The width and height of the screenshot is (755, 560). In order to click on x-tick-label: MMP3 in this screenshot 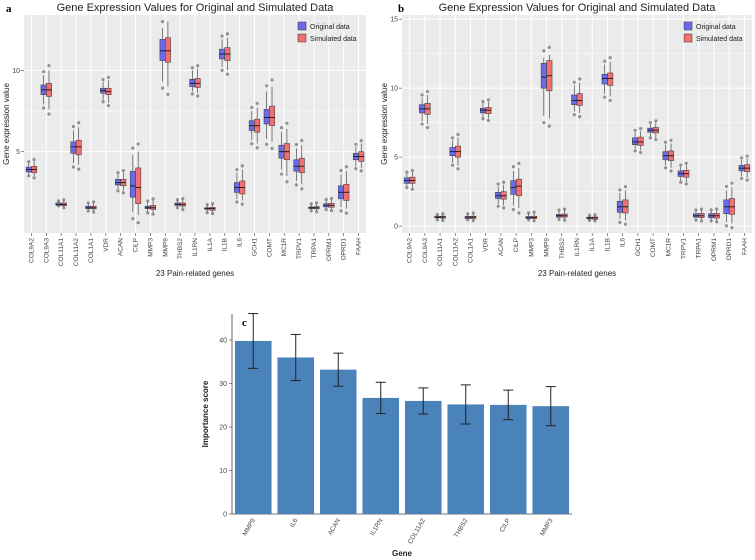, I will do `click(547, 527)`.